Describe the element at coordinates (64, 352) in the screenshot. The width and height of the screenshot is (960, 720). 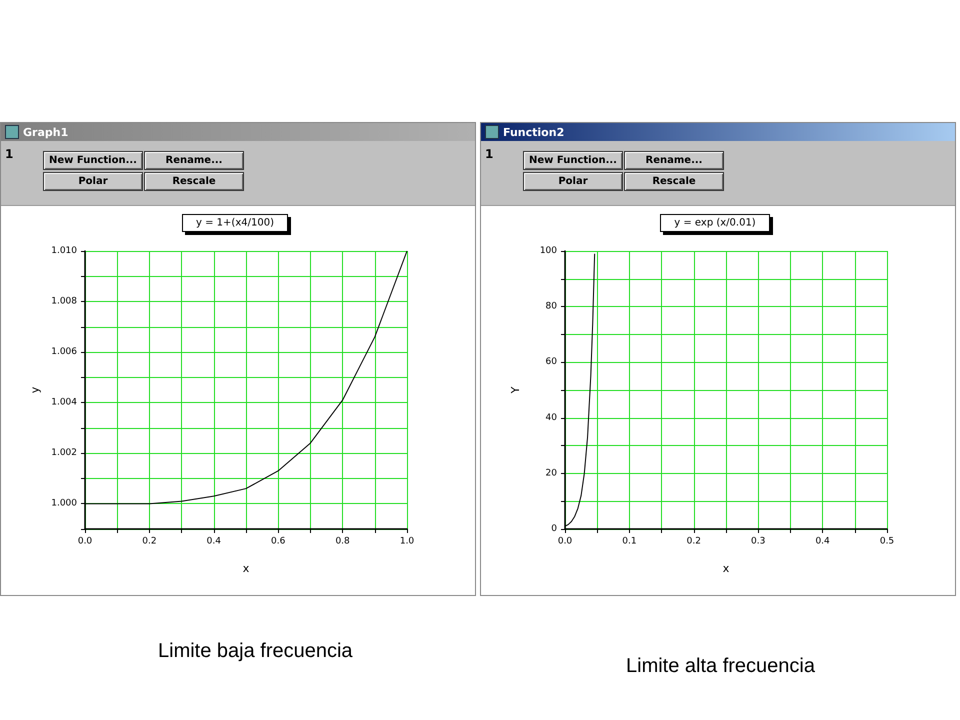
I see `y-tick-label: 1.006` at that location.